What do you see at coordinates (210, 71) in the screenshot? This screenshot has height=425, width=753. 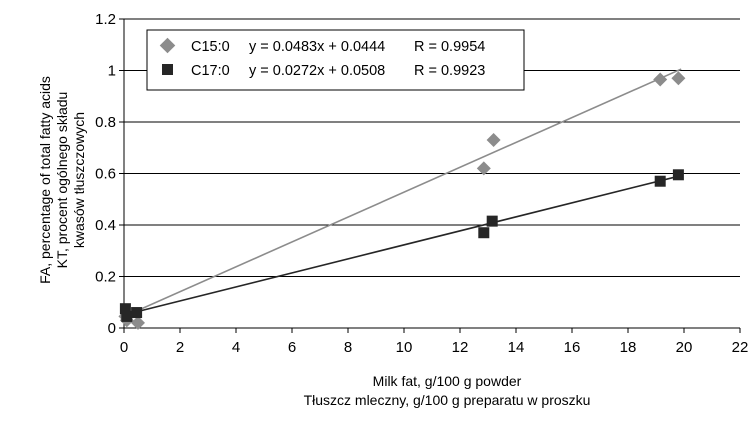 I see `legend-label-c17: C17:0` at bounding box center [210, 71].